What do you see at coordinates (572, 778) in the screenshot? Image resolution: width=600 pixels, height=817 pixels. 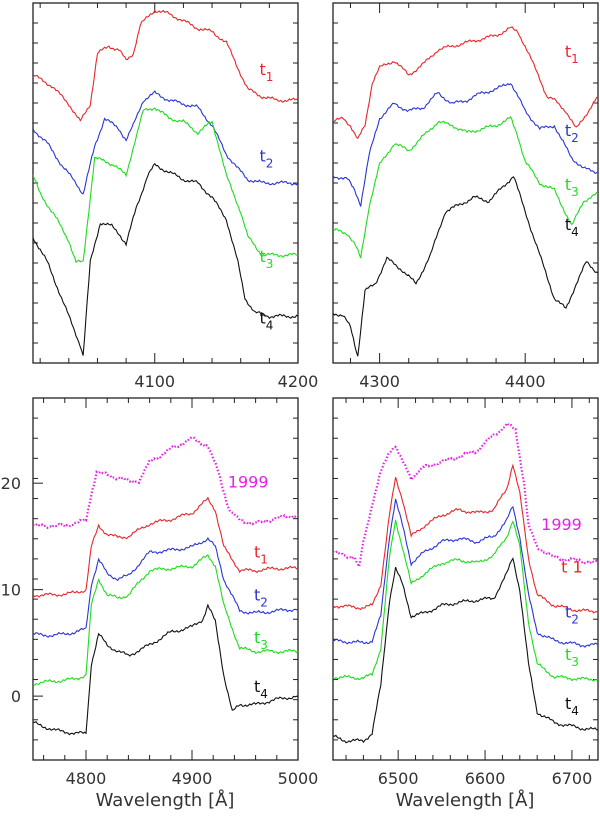 I see `x-tick-label: 6700` at bounding box center [572, 778].